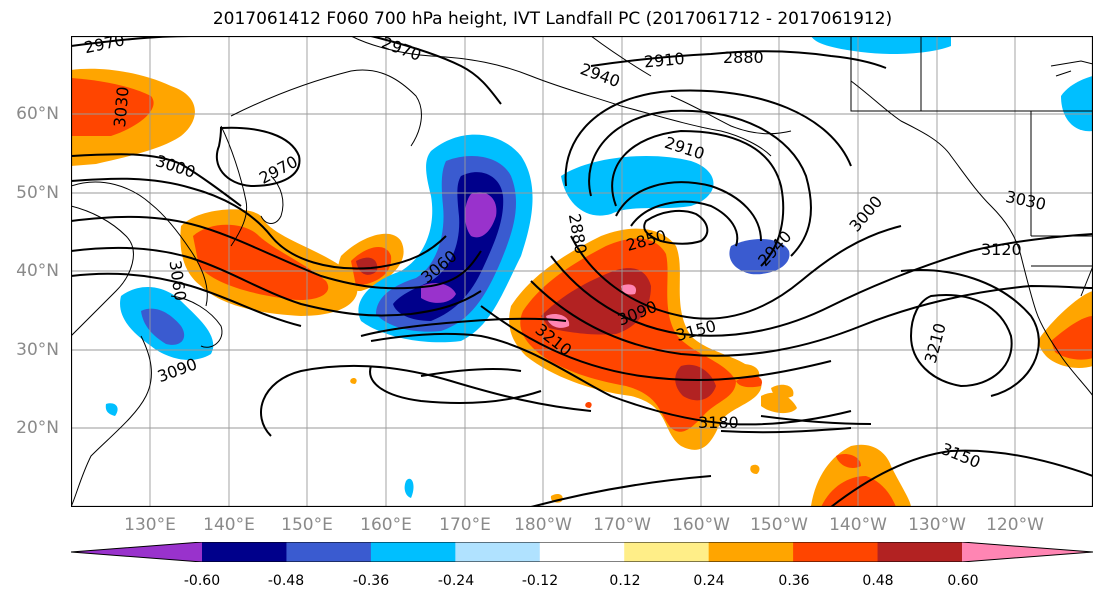 Image resolution: width=1105 pixels, height=601 pixels. What do you see at coordinates (963, 581) in the screenshot?
I see `colorbar-tick-label: 0.60` at bounding box center [963, 581].